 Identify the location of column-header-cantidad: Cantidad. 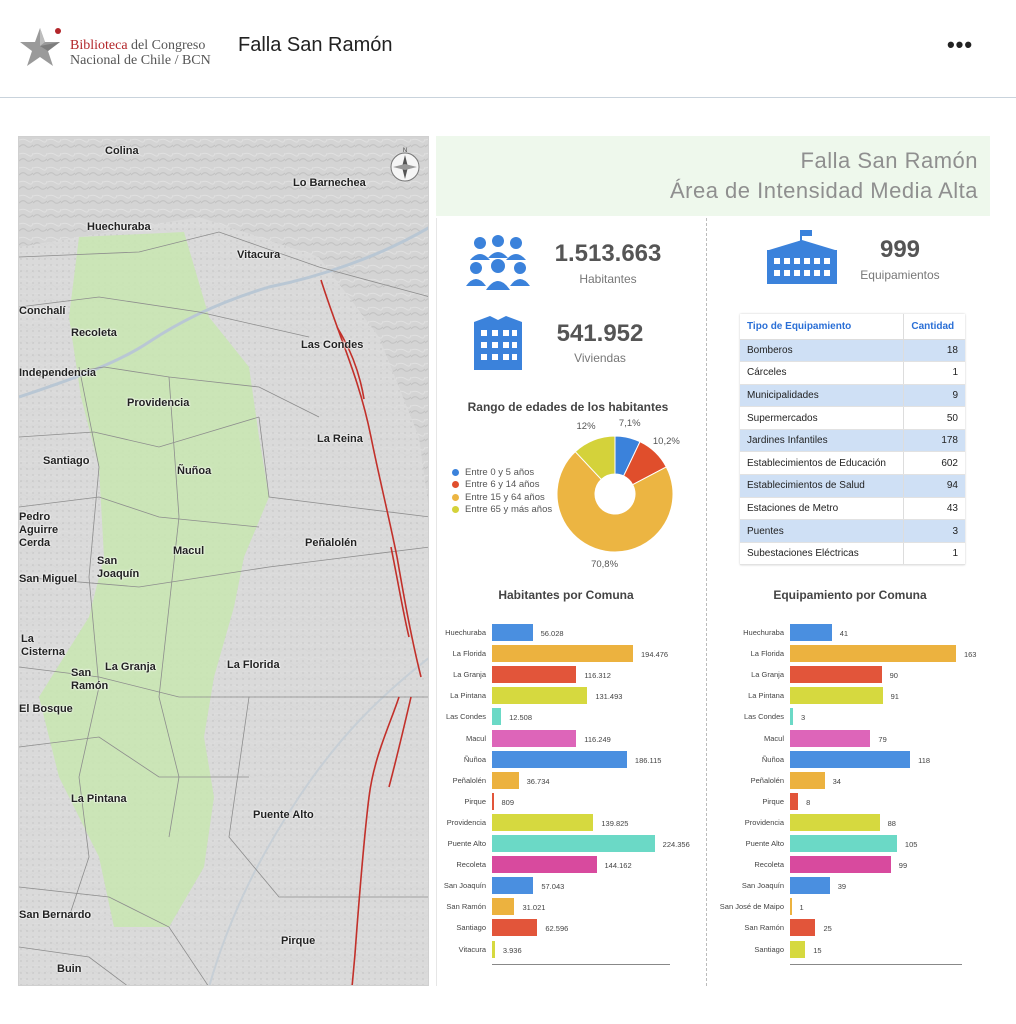
(934, 327).